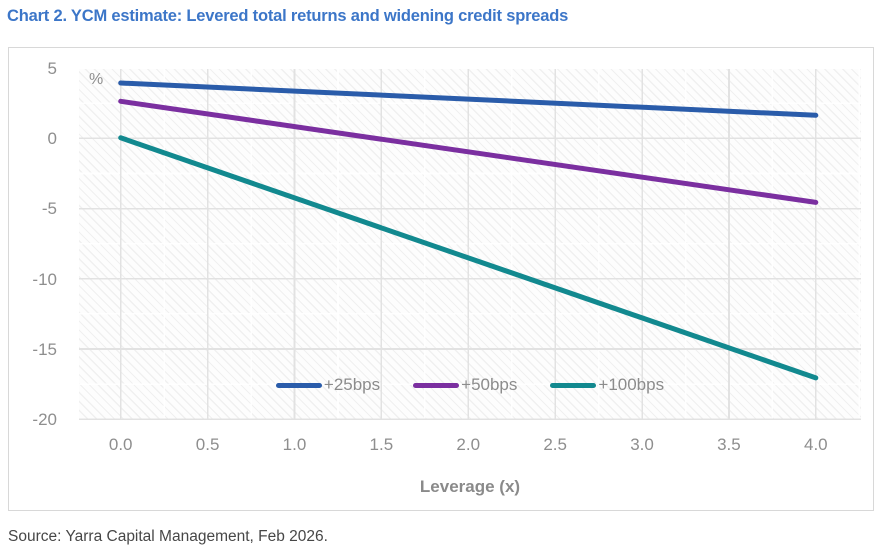  I want to click on legend-label: +50bps, so click(489, 384).